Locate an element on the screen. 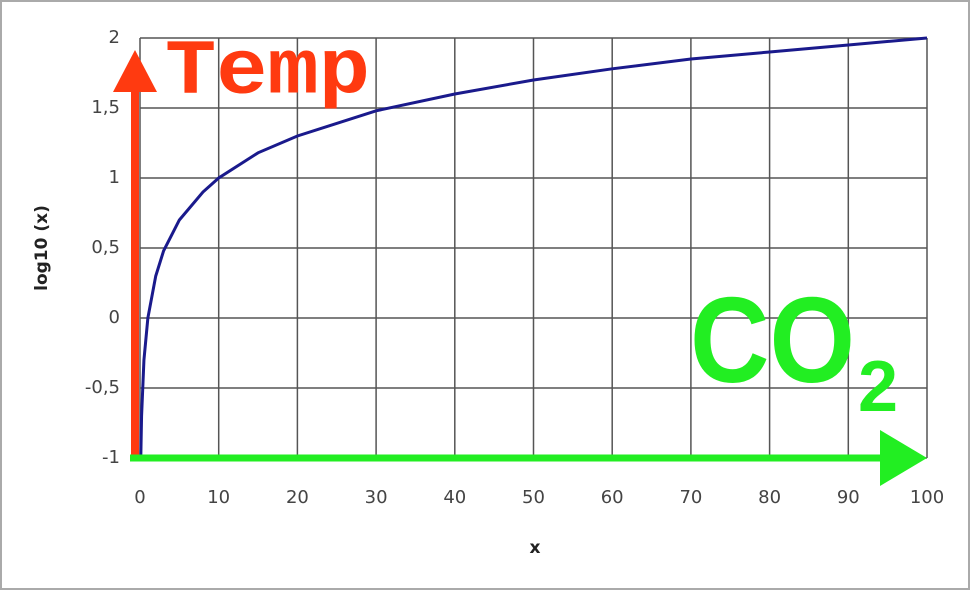 Image resolution: width=970 pixels, height=590 pixels. y-tick-label: 1 is located at coordinates (114, 177).